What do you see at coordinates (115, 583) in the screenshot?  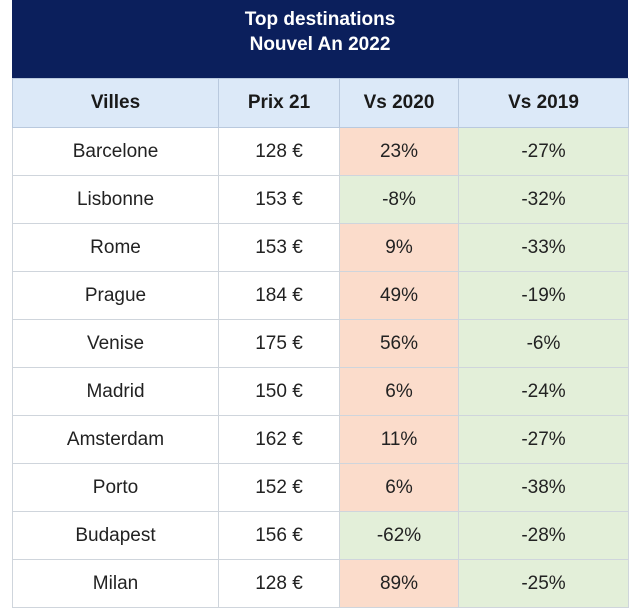 I see `cell-ville: Milan` at bounding box center [115, 583].